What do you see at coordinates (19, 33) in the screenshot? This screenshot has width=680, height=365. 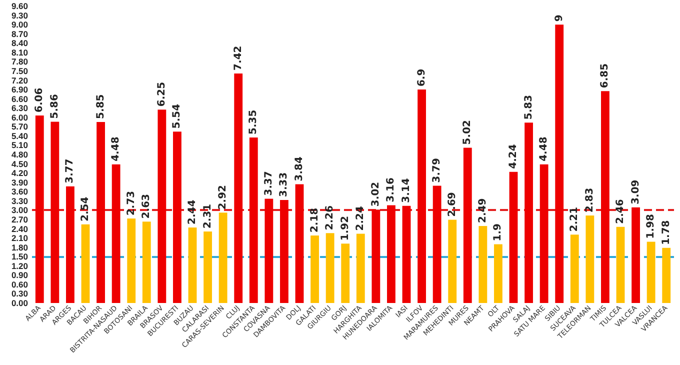 I see `y-tick-label: 8.70` at bounding box center [19, 33].